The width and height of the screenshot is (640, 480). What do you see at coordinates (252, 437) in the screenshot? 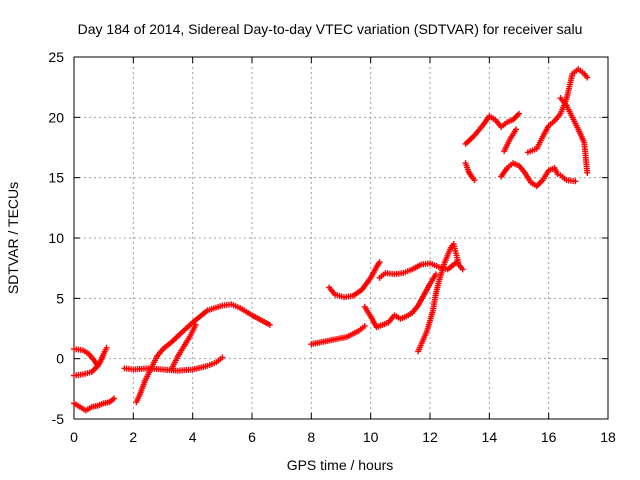
I see `x-tick-label: 6` at bounding box center [252, 437].